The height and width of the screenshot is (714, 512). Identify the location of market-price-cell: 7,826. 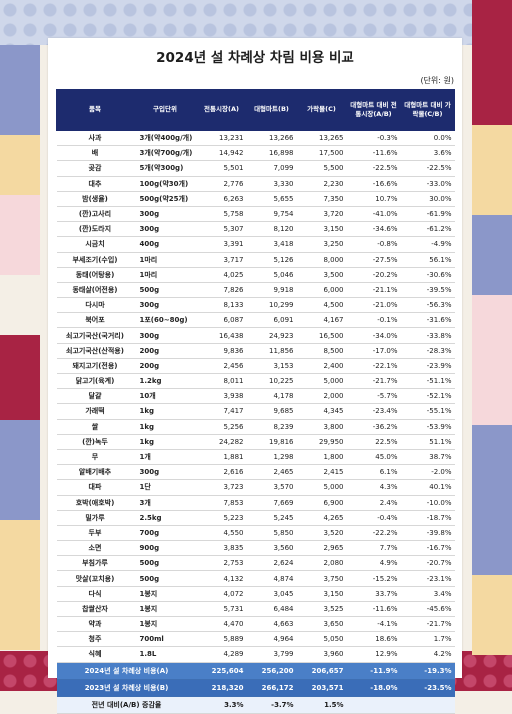
(221, 290).